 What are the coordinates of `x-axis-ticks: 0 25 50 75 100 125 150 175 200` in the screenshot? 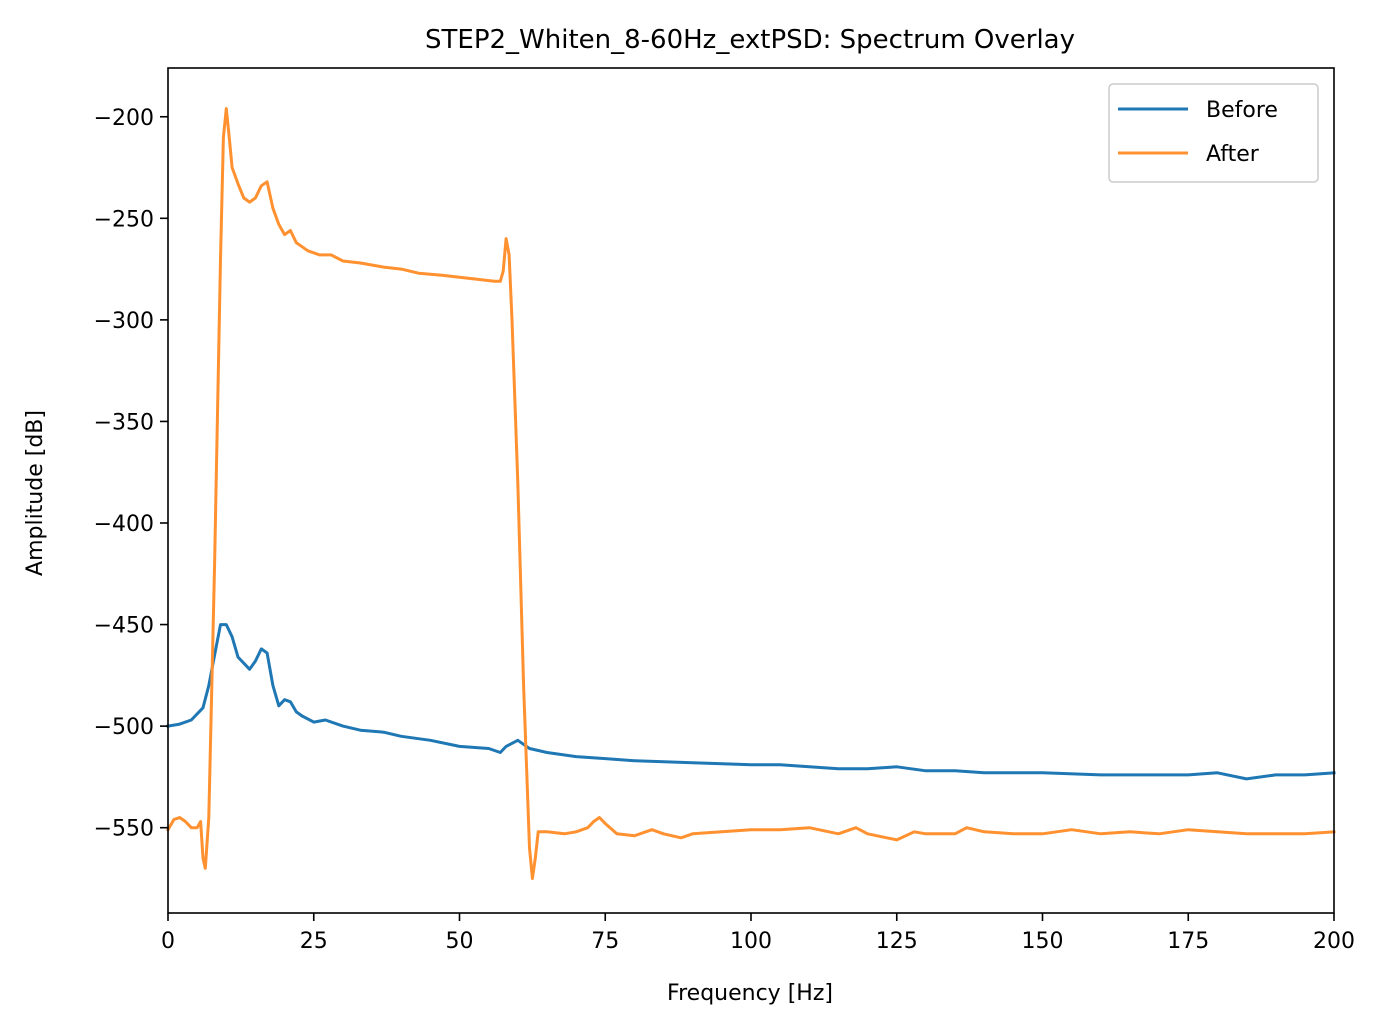 It's located at (758, 933).